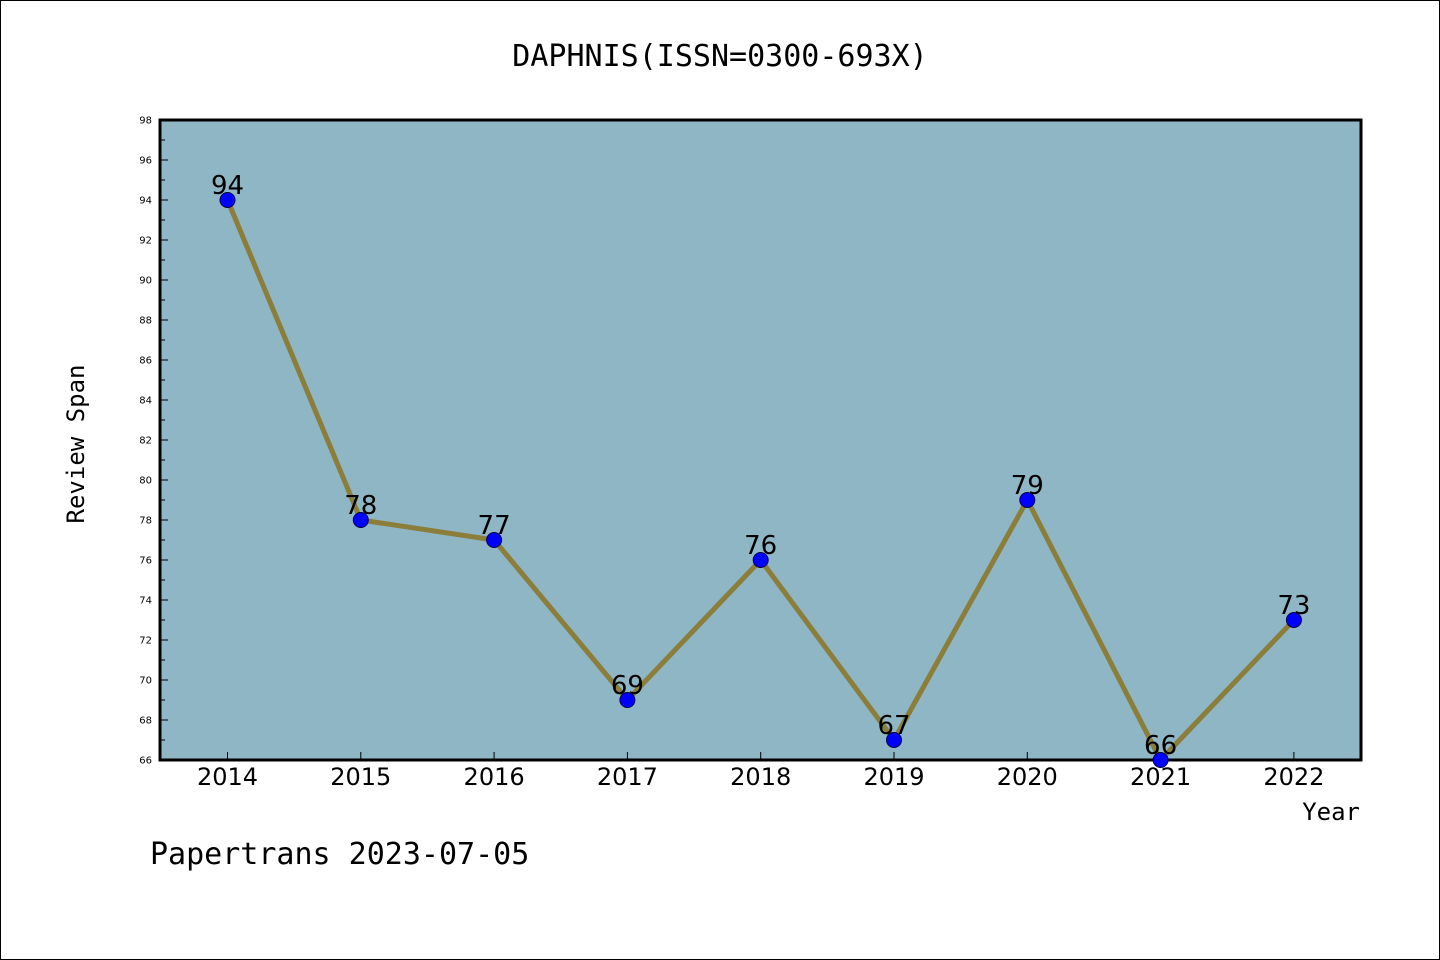 The width and height of the screenshot is (1440, 960). I want to click on footer-credit: Papertrans 2023-07-05, so click(339, 854).